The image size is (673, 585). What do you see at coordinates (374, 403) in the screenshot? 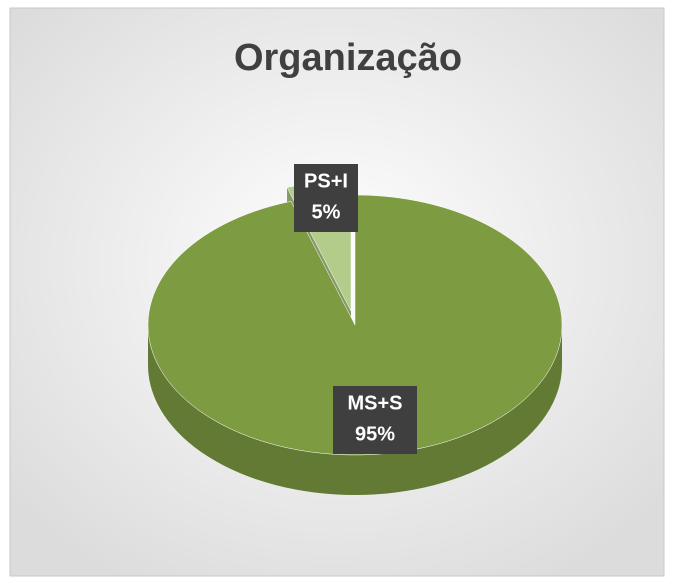
I see `data-label-category: MS+S` at bounding box center [374, 403].